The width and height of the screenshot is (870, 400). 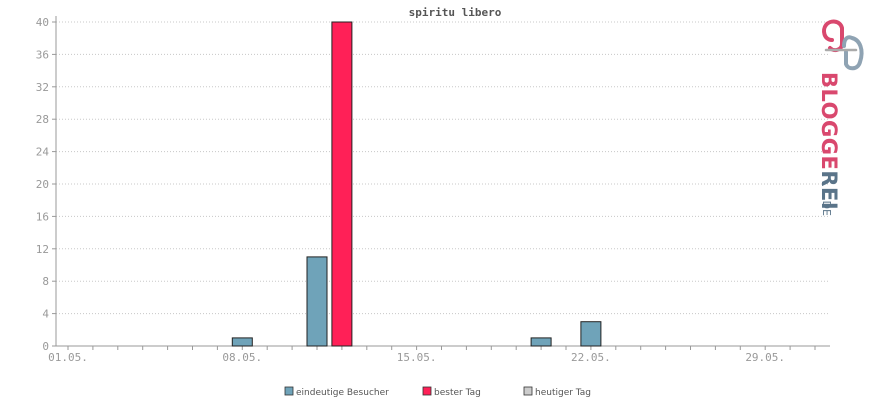 I want to click on y-tick-label: 8, so click(x=45, y=281).